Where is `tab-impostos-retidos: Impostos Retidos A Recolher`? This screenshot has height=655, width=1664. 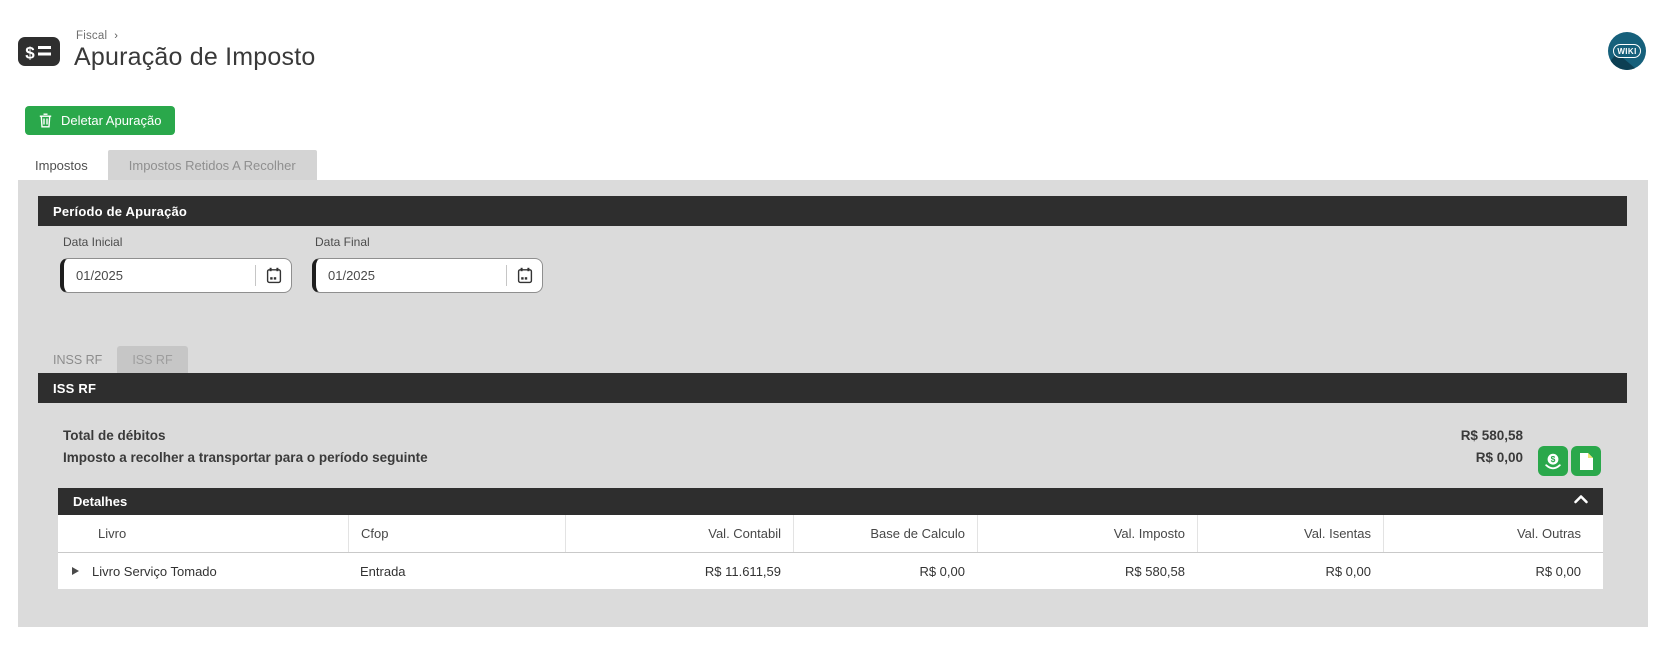 tab-impostos-retidos: Impostos Retidos A Recolher is located at coordinates (212, 165).